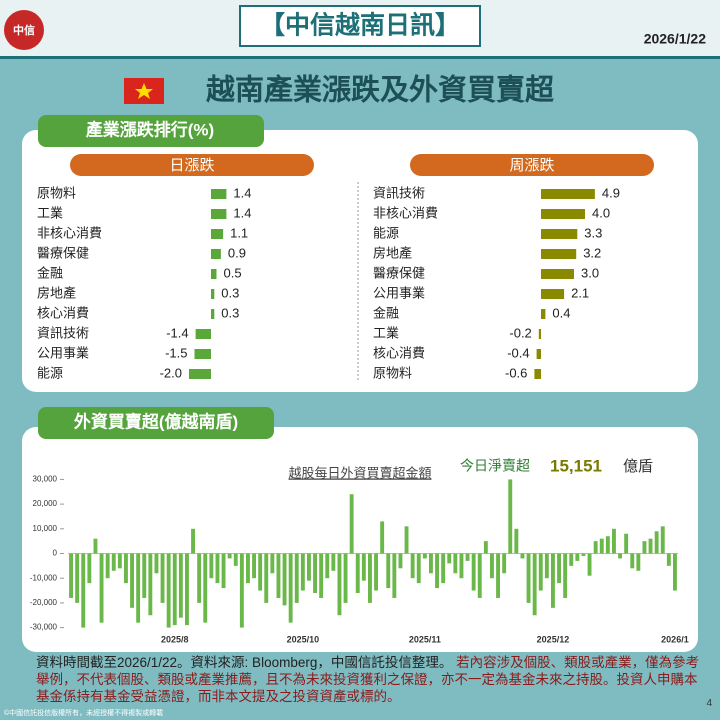 The height and width of the screenshot is (720, 720). What do you see at coordinates (177, 332) in the screenshot?
I see `value-label: -1.4` at bounding box center [177, 332].